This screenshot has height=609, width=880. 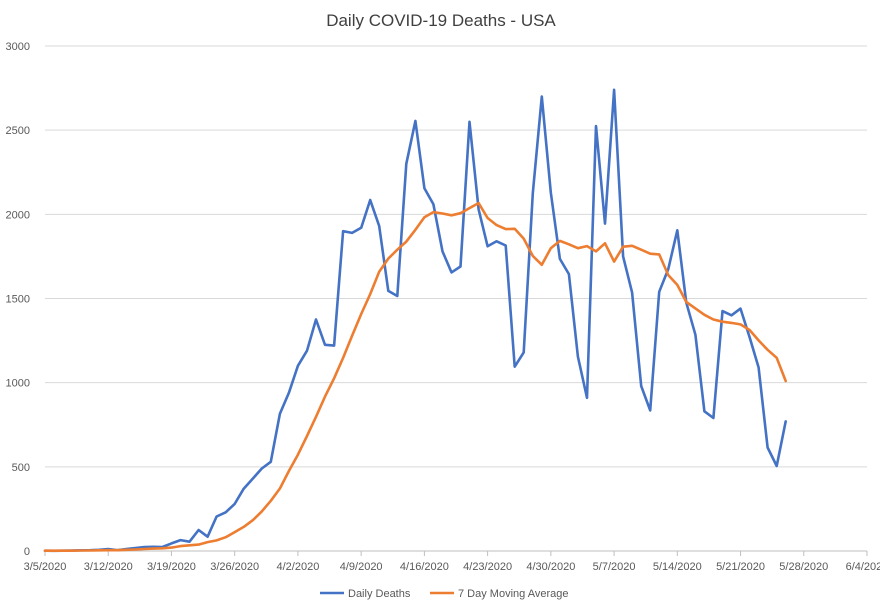 I want to click on x-tick-label: 6/4/2020, so click(x=863, y=567).